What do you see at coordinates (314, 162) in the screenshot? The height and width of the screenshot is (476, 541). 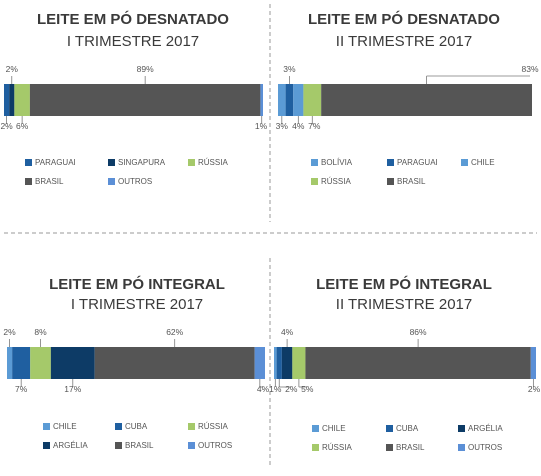 I see `legend-swatch-bolivia` at bounding box center [314, 162].